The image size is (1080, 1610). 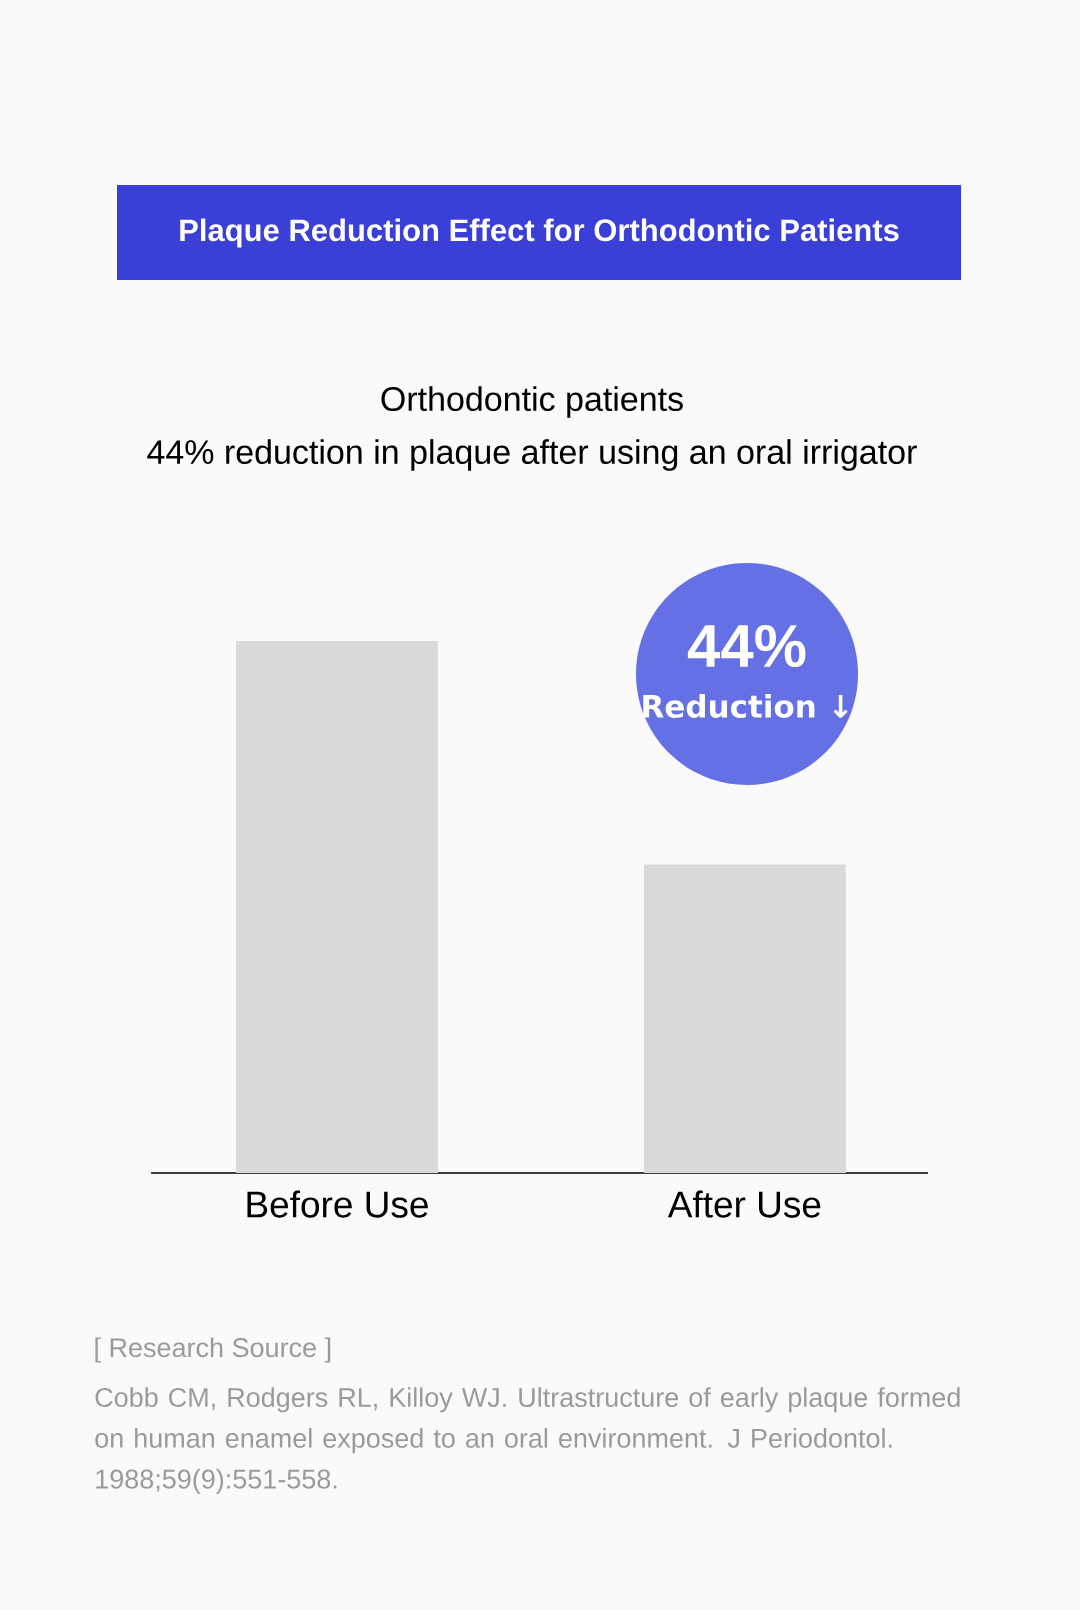 I want to click on x-tick-label: After Use, so click(x=744, y=1204).